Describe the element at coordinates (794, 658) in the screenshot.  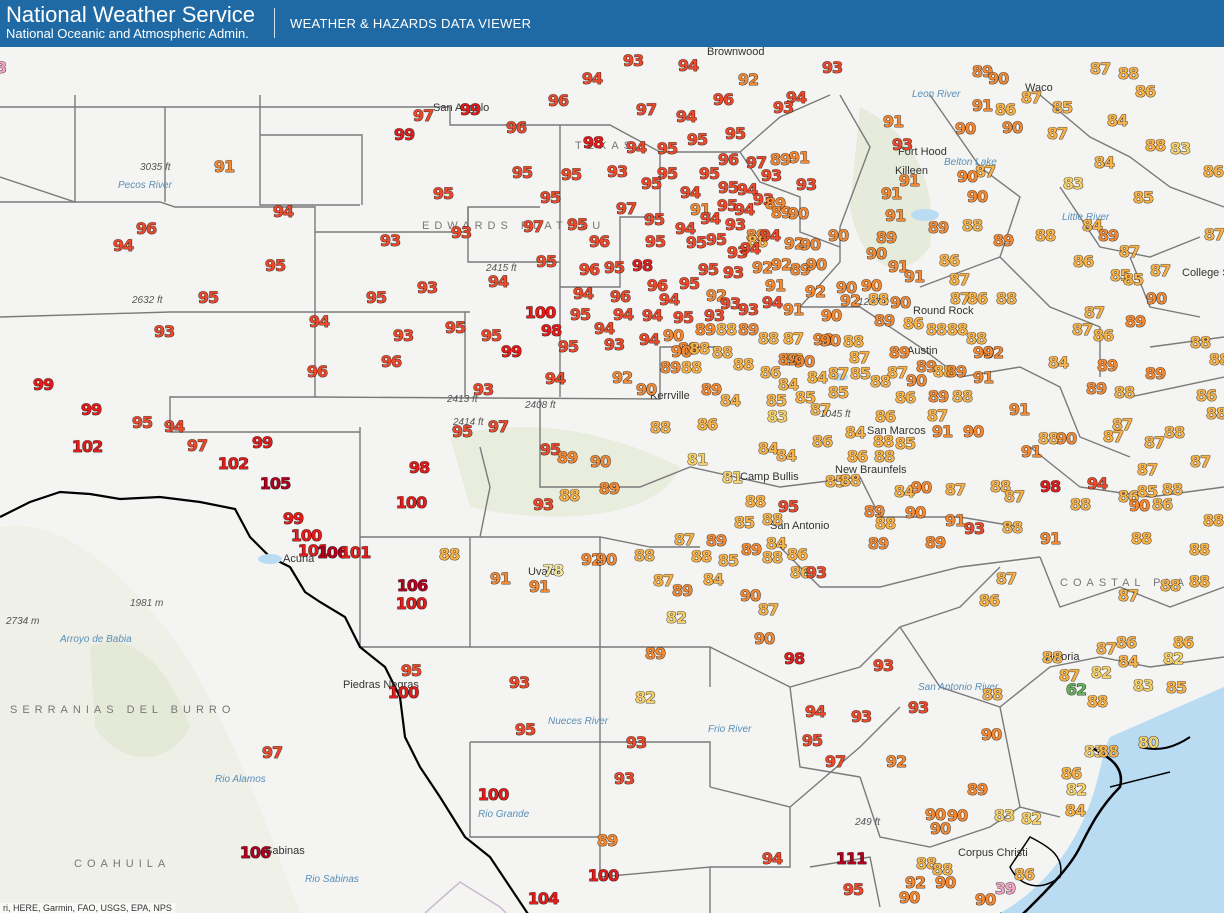
I see `temperature-marker: 98` at that location.